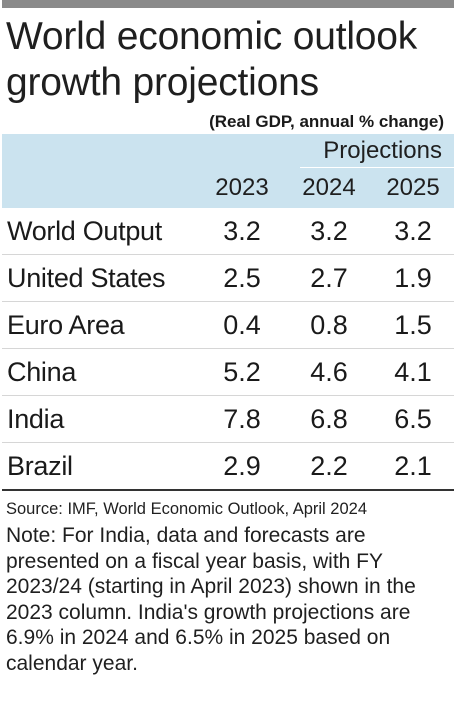 This screenshot has width=456, height=712. I want to click on subtitle: (Real GDP, annual % change), so click(326, 121).